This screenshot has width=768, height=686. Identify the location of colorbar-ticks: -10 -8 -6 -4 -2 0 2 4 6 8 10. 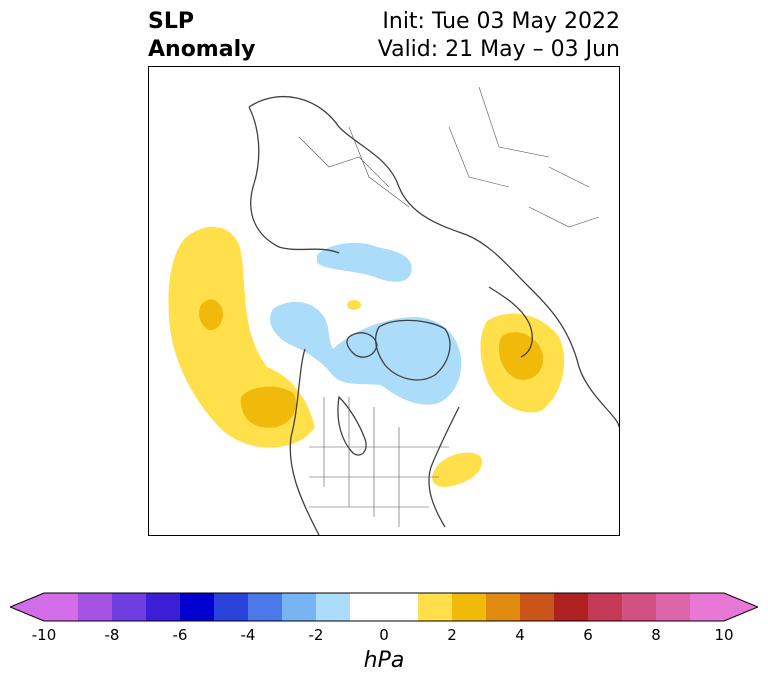
(384, 636).